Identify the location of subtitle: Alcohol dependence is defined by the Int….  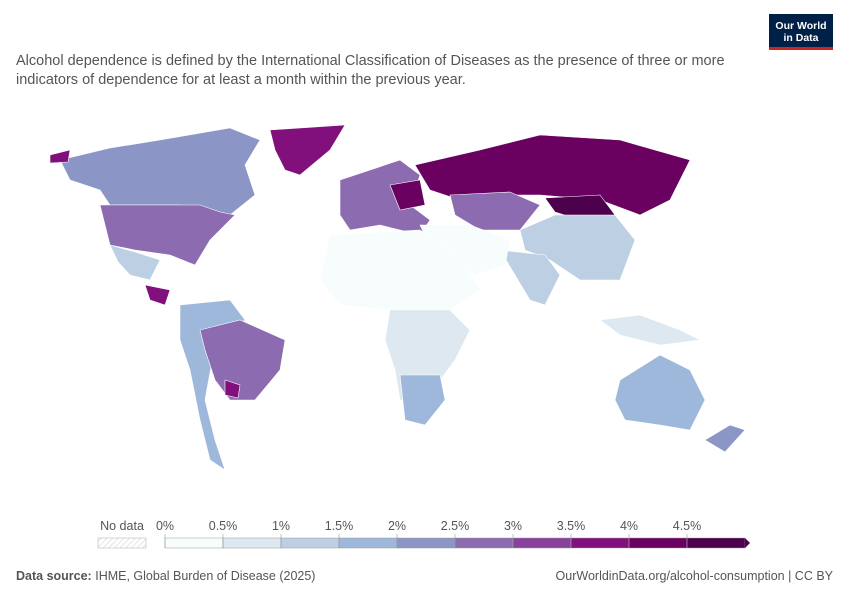
(370, 70).